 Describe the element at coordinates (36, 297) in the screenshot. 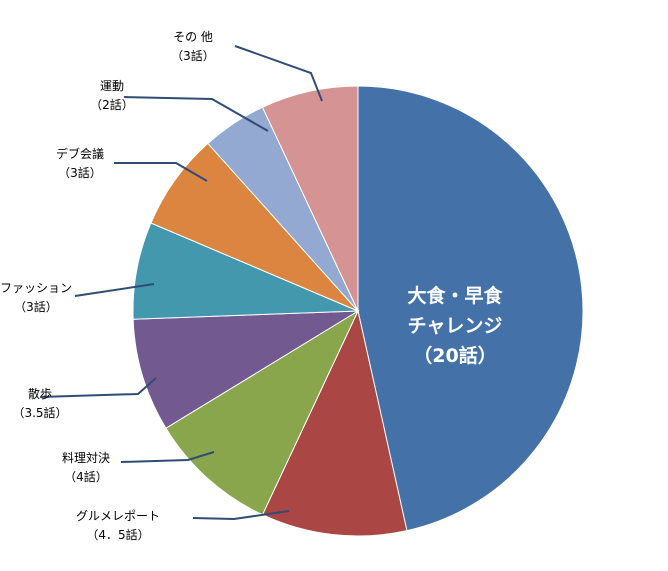

I see `slice-label-fashion: ファッション （3話）` at that location.